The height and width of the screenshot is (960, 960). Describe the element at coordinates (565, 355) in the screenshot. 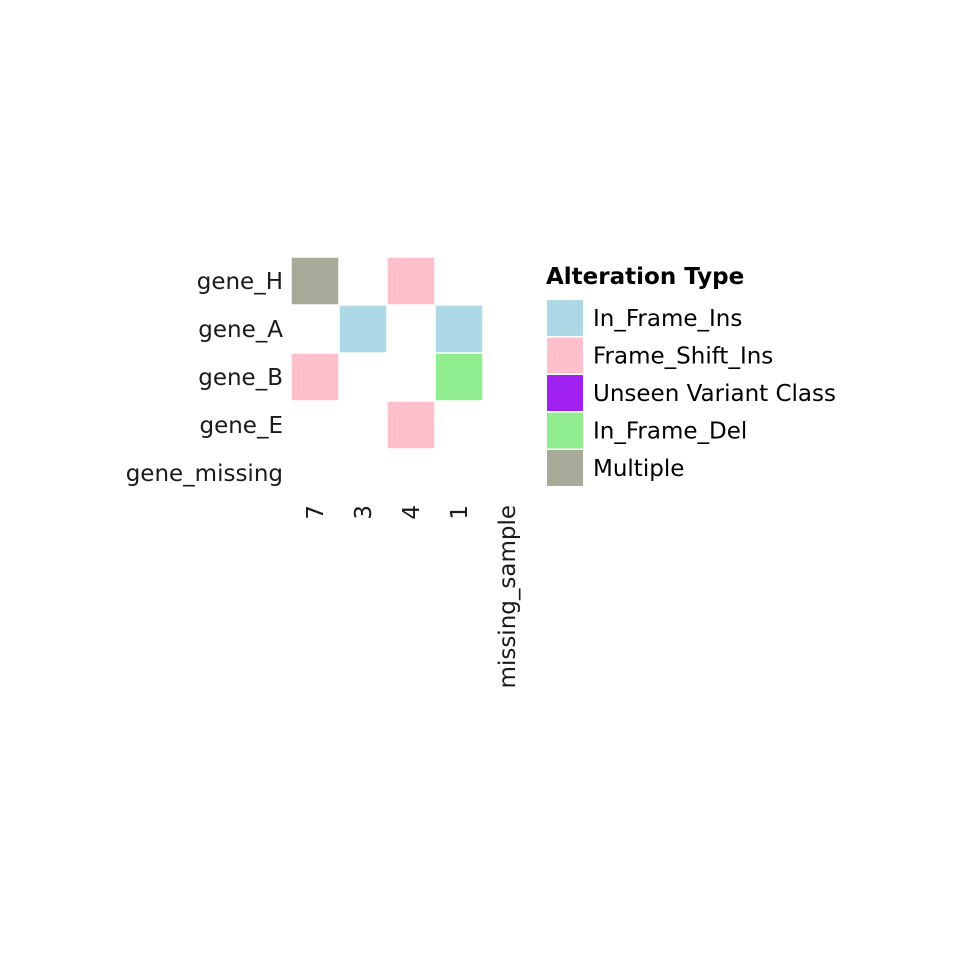

I see `legend-key-frame-shift-ins` at that location.